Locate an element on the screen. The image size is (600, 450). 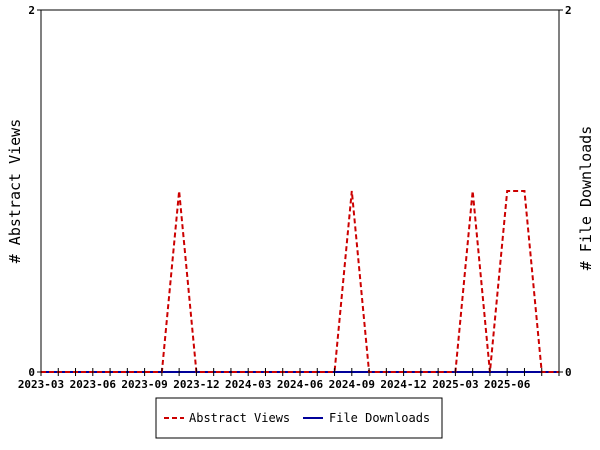
y-right-tick-min: 0 is located at coordinates (568, 372).